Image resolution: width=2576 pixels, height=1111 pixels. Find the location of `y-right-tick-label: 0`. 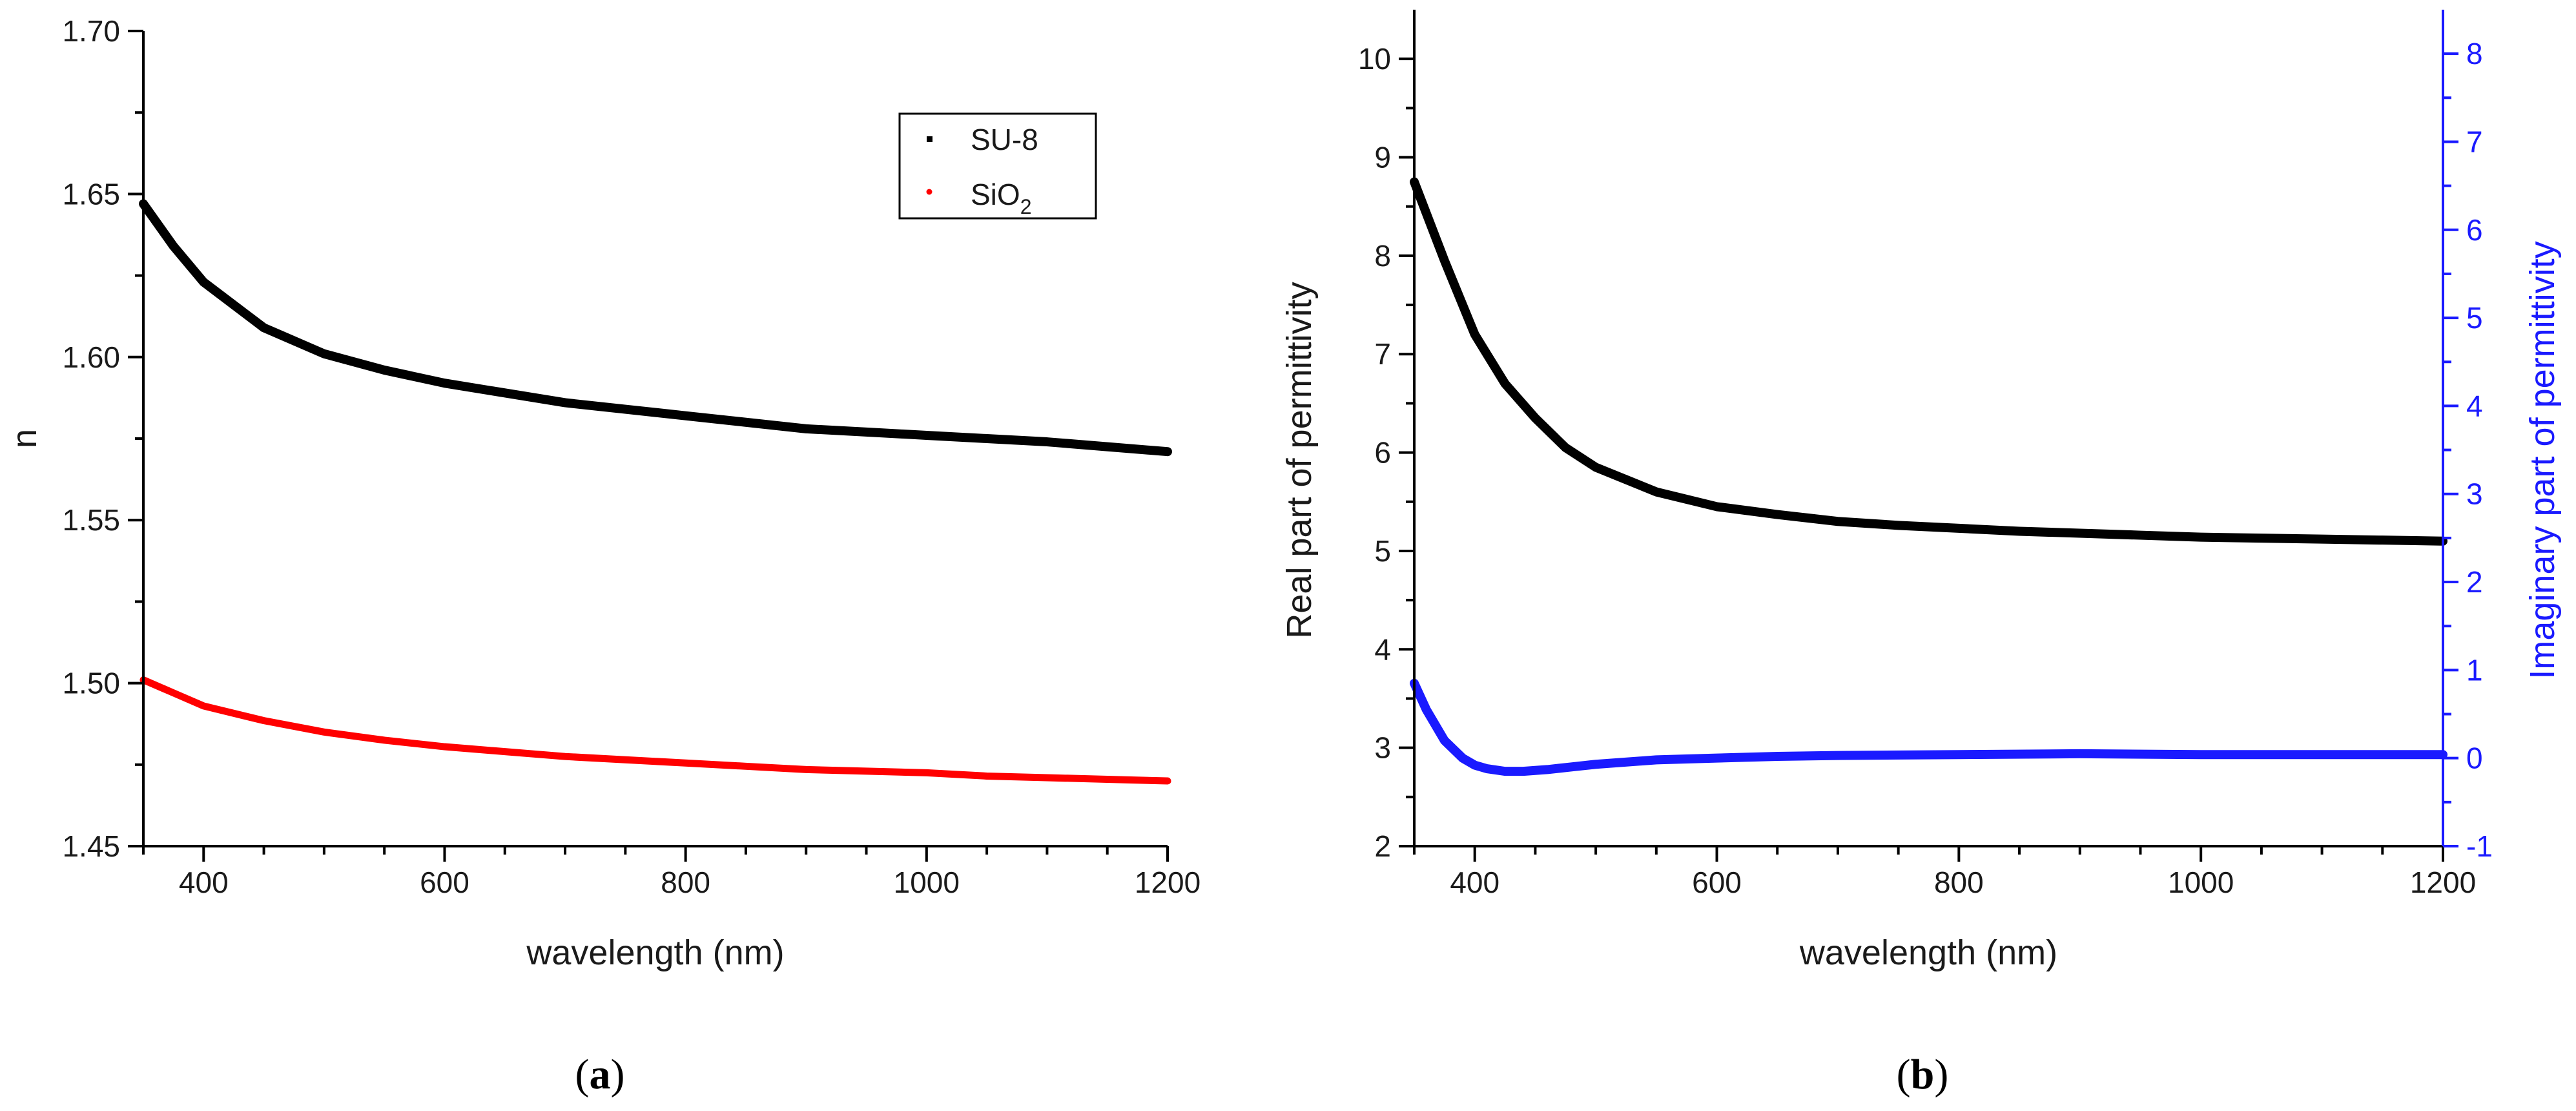

y-right-tick-label: 0 is located at coordinates (2474, 758).